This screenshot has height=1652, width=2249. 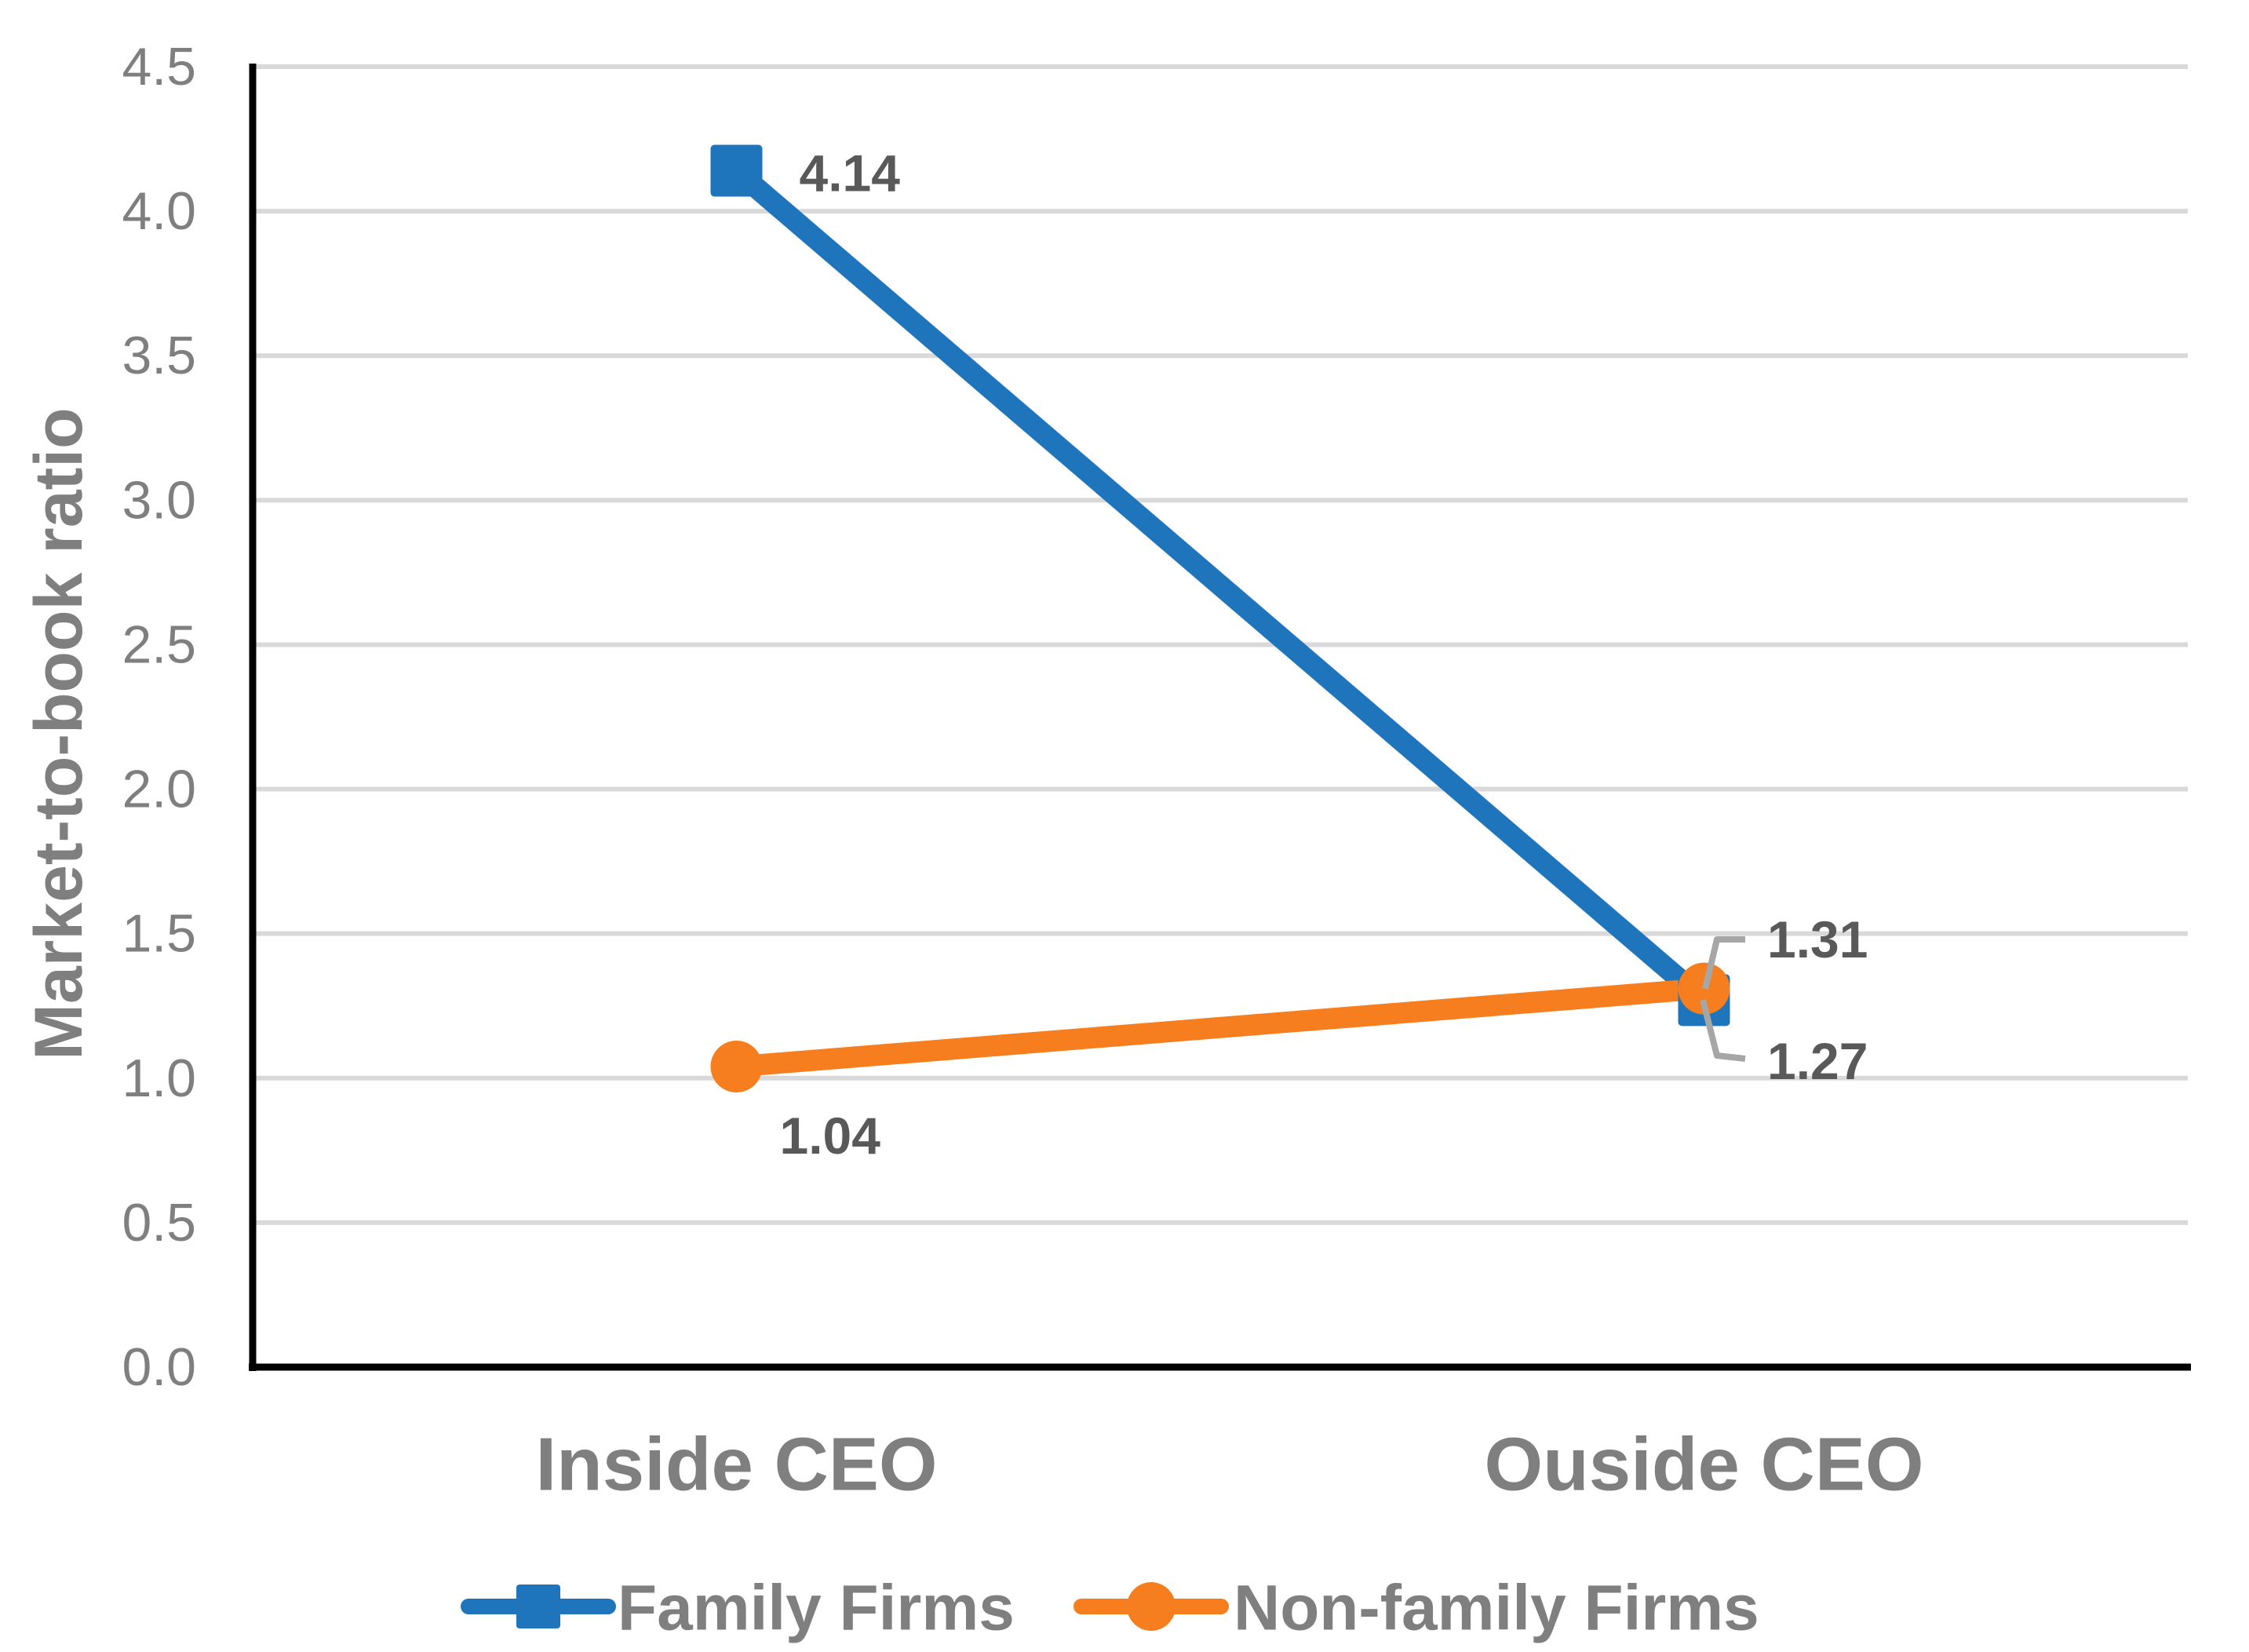 I want to click on data-label: 1.27, so click(x=1817, y=1061).